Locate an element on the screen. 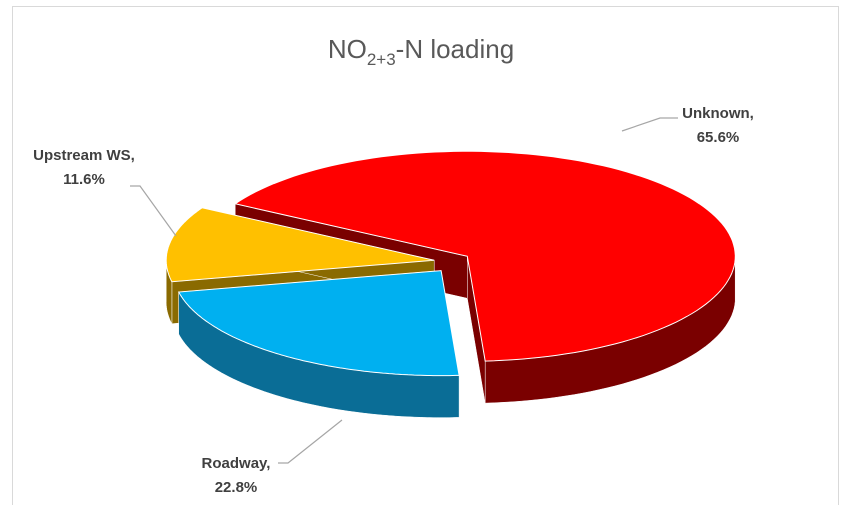  title-main: NO is located at coordinates (347, 49).